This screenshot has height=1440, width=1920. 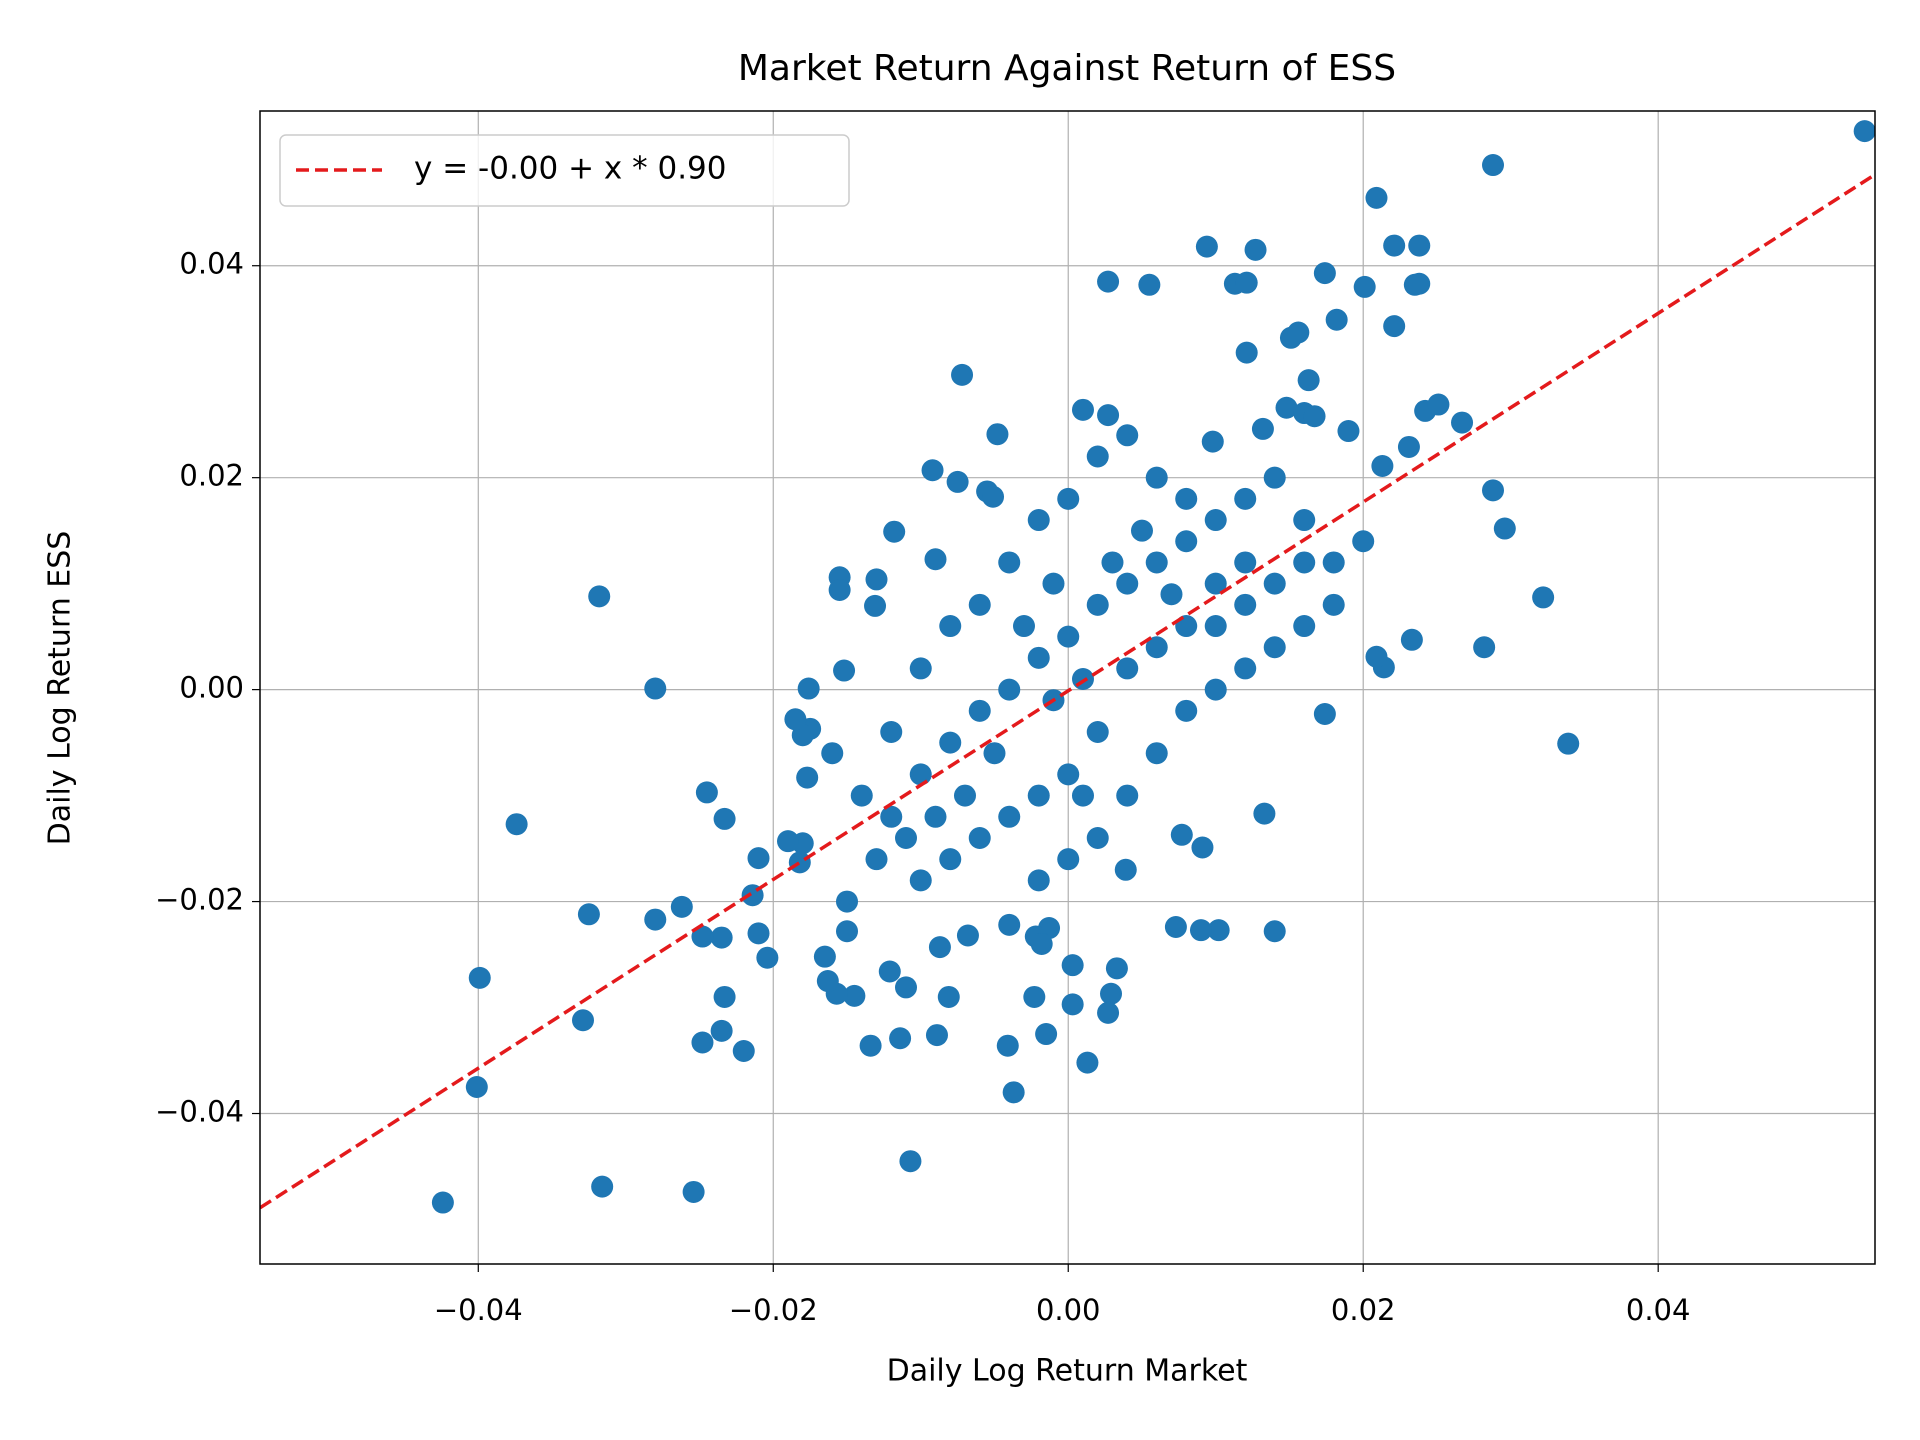 What do you see at coordinates (1068, 1310) in the screenshot?
I see `x-tick-label: 0.00` at bounding box center [1068, 1310].